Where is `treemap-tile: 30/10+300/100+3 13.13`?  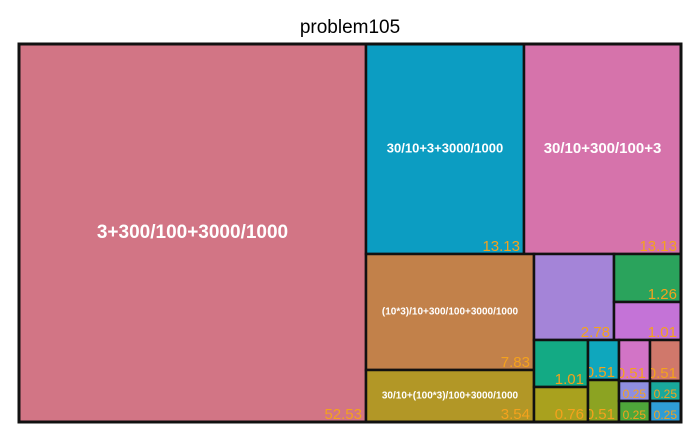
treemap-tile: 30/10+300/100+3 13.13 is located at coordinates (602, 149).